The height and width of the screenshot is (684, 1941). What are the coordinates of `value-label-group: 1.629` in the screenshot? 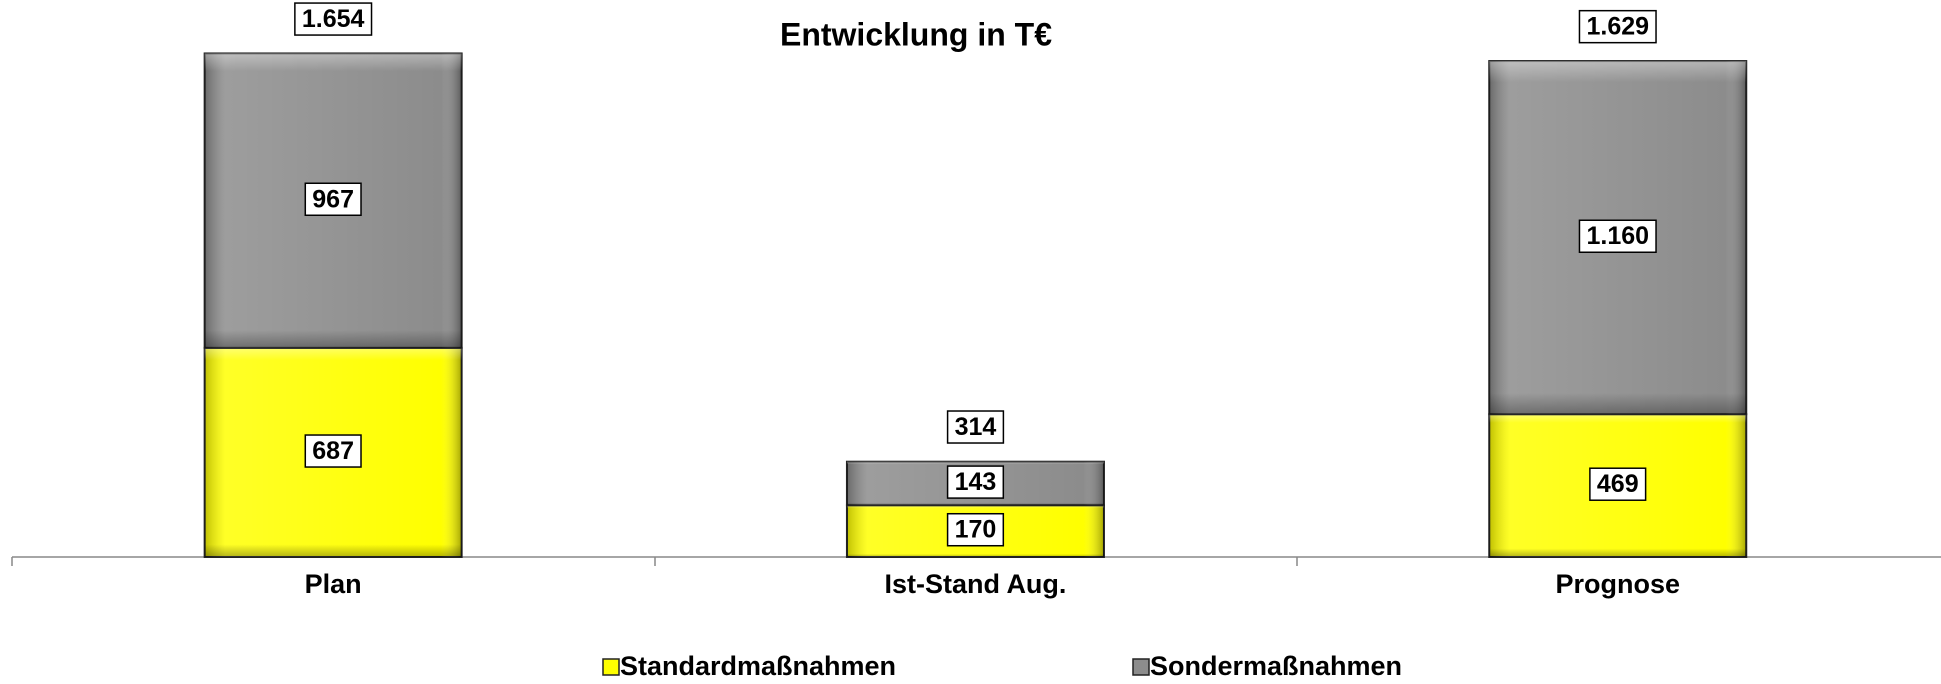 It's located at (1617, 26).